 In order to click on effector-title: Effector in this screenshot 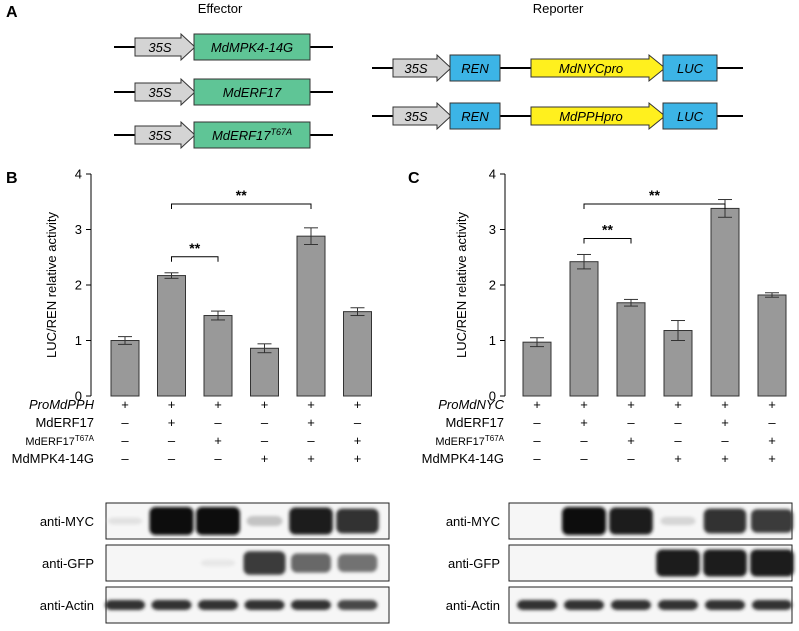, I will do `click(220, 8)`.